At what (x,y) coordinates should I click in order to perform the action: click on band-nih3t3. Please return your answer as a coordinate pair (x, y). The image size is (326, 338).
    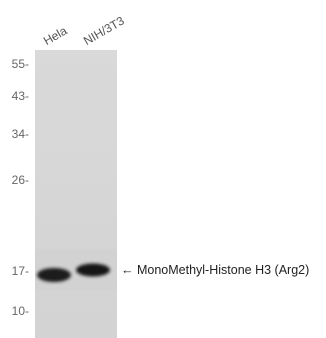
    Looking at the image, I should click on (93, 270).